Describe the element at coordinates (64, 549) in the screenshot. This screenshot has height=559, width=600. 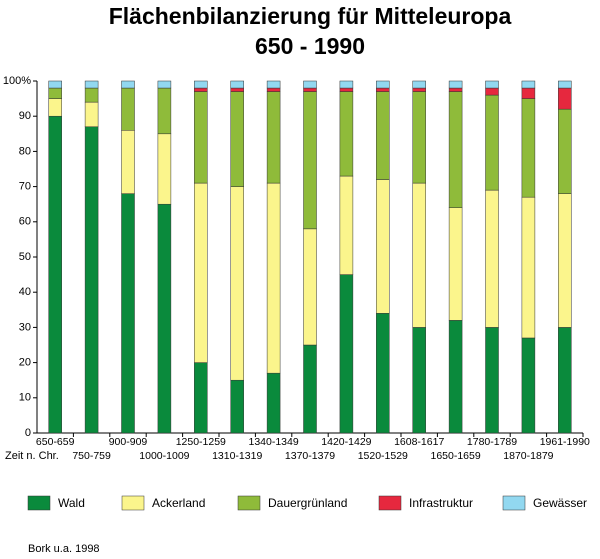
I see `source: Bork u.a. 1998` at that location.